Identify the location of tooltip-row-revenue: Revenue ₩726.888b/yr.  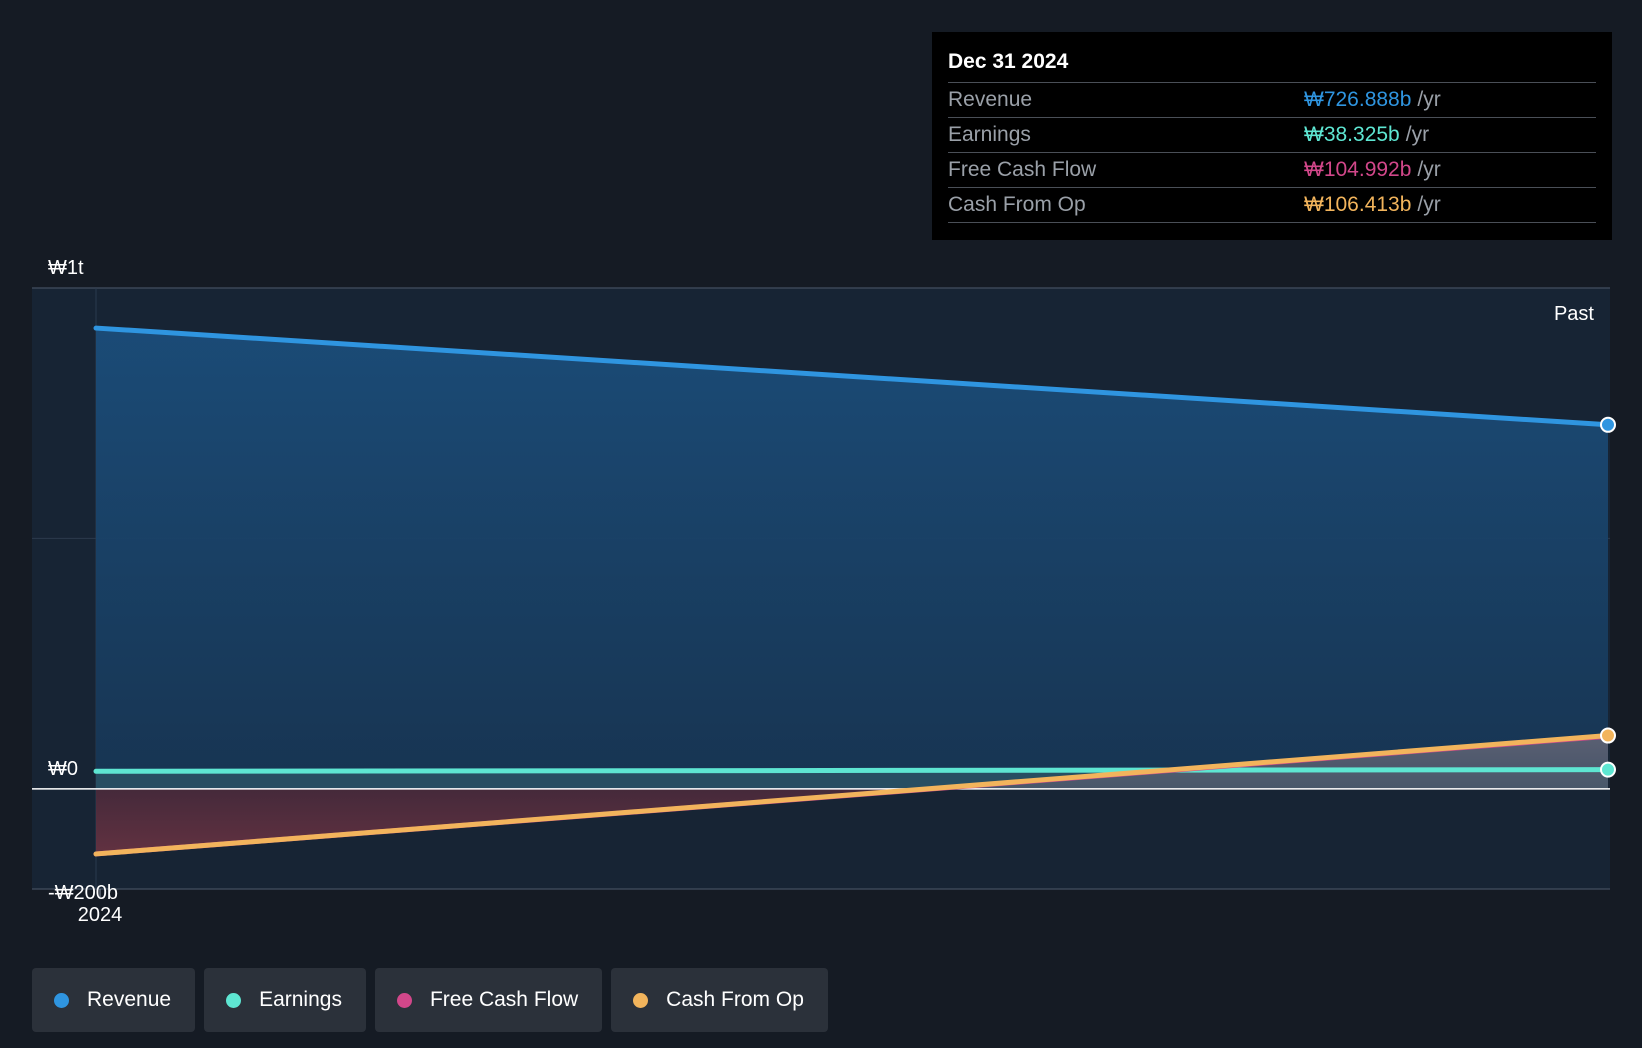
(1272, 100).